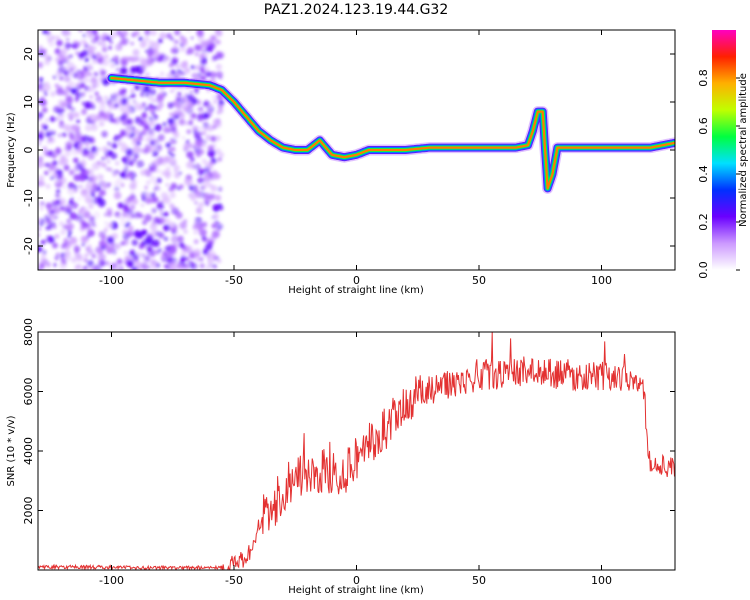 The height and width of the screenshot is (600, 750). Describe the element at coordinates (28, 246) in the screenshot. I see `spectrogram-y-tick-label: -20` at that location.